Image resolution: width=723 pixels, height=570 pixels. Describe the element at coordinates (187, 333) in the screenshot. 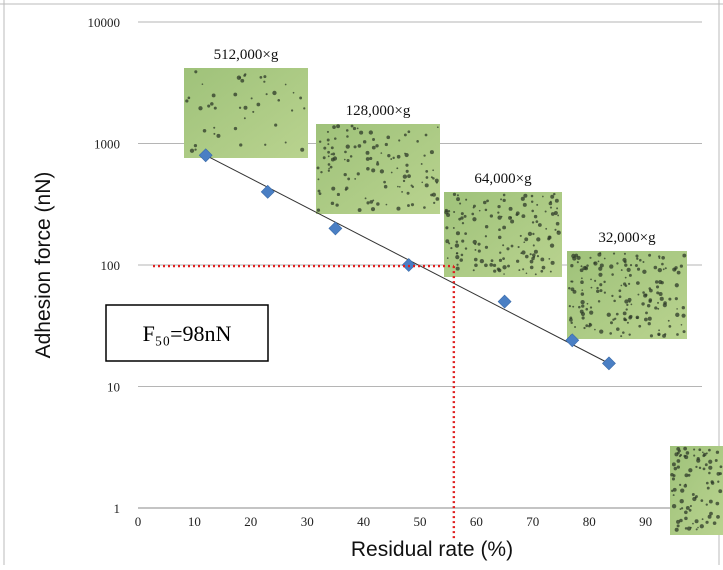

I see `f50-annotation-text: F₅₀=98nN` at that location.